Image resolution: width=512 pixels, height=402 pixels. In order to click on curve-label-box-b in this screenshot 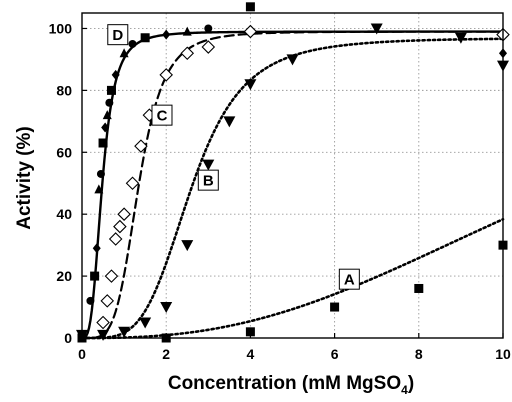, I will do `click(208, 180)`.